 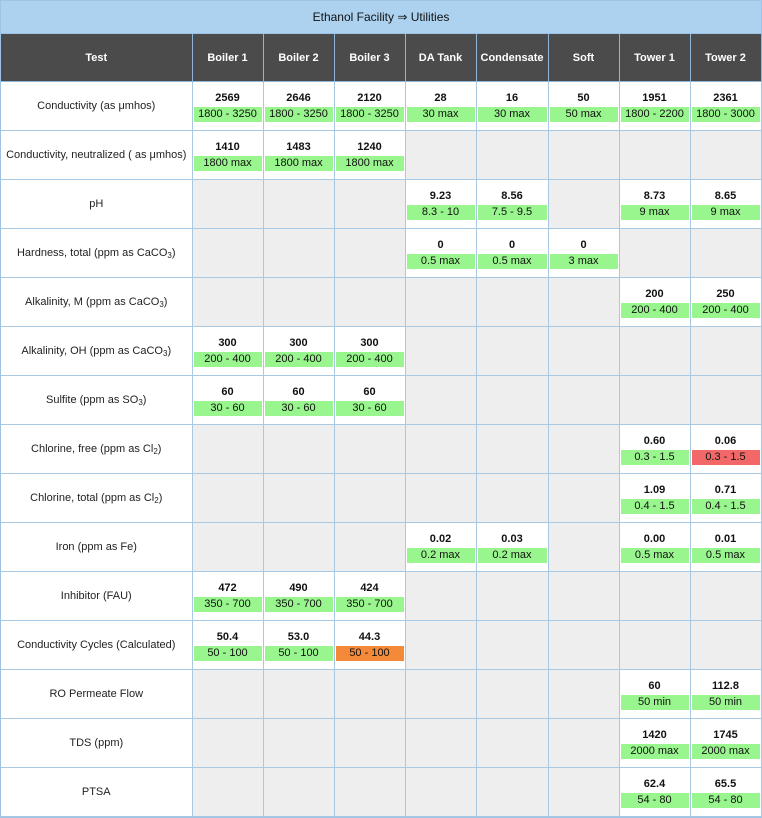 What do you see at coordinates (655, 106) in the screenshot?
I see `result-cell-tower-1: 1951 1800 - 2200` at bounding box center [655, 106].